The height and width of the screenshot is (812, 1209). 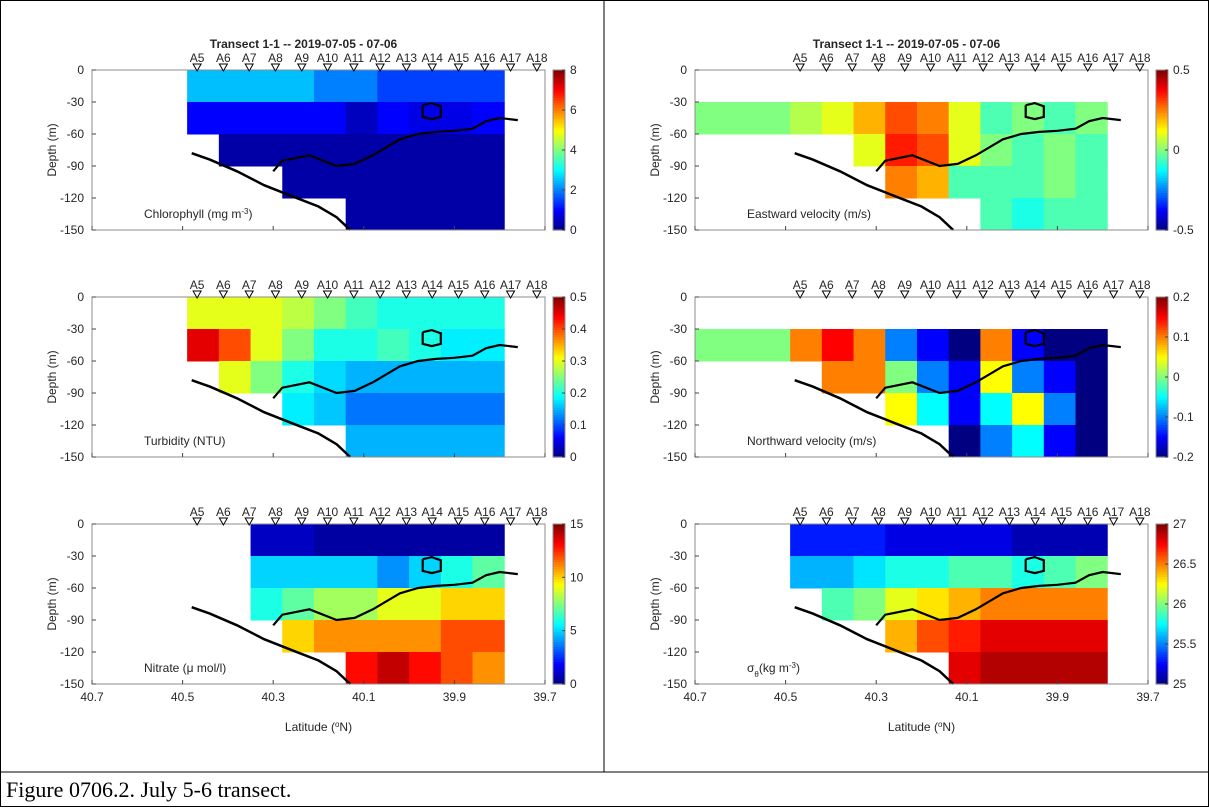 What do you see at coordinates (921, 727) in the screenshot?
I see `x-axis-label: Latitude (oN)` at bounding box center [921, 727].